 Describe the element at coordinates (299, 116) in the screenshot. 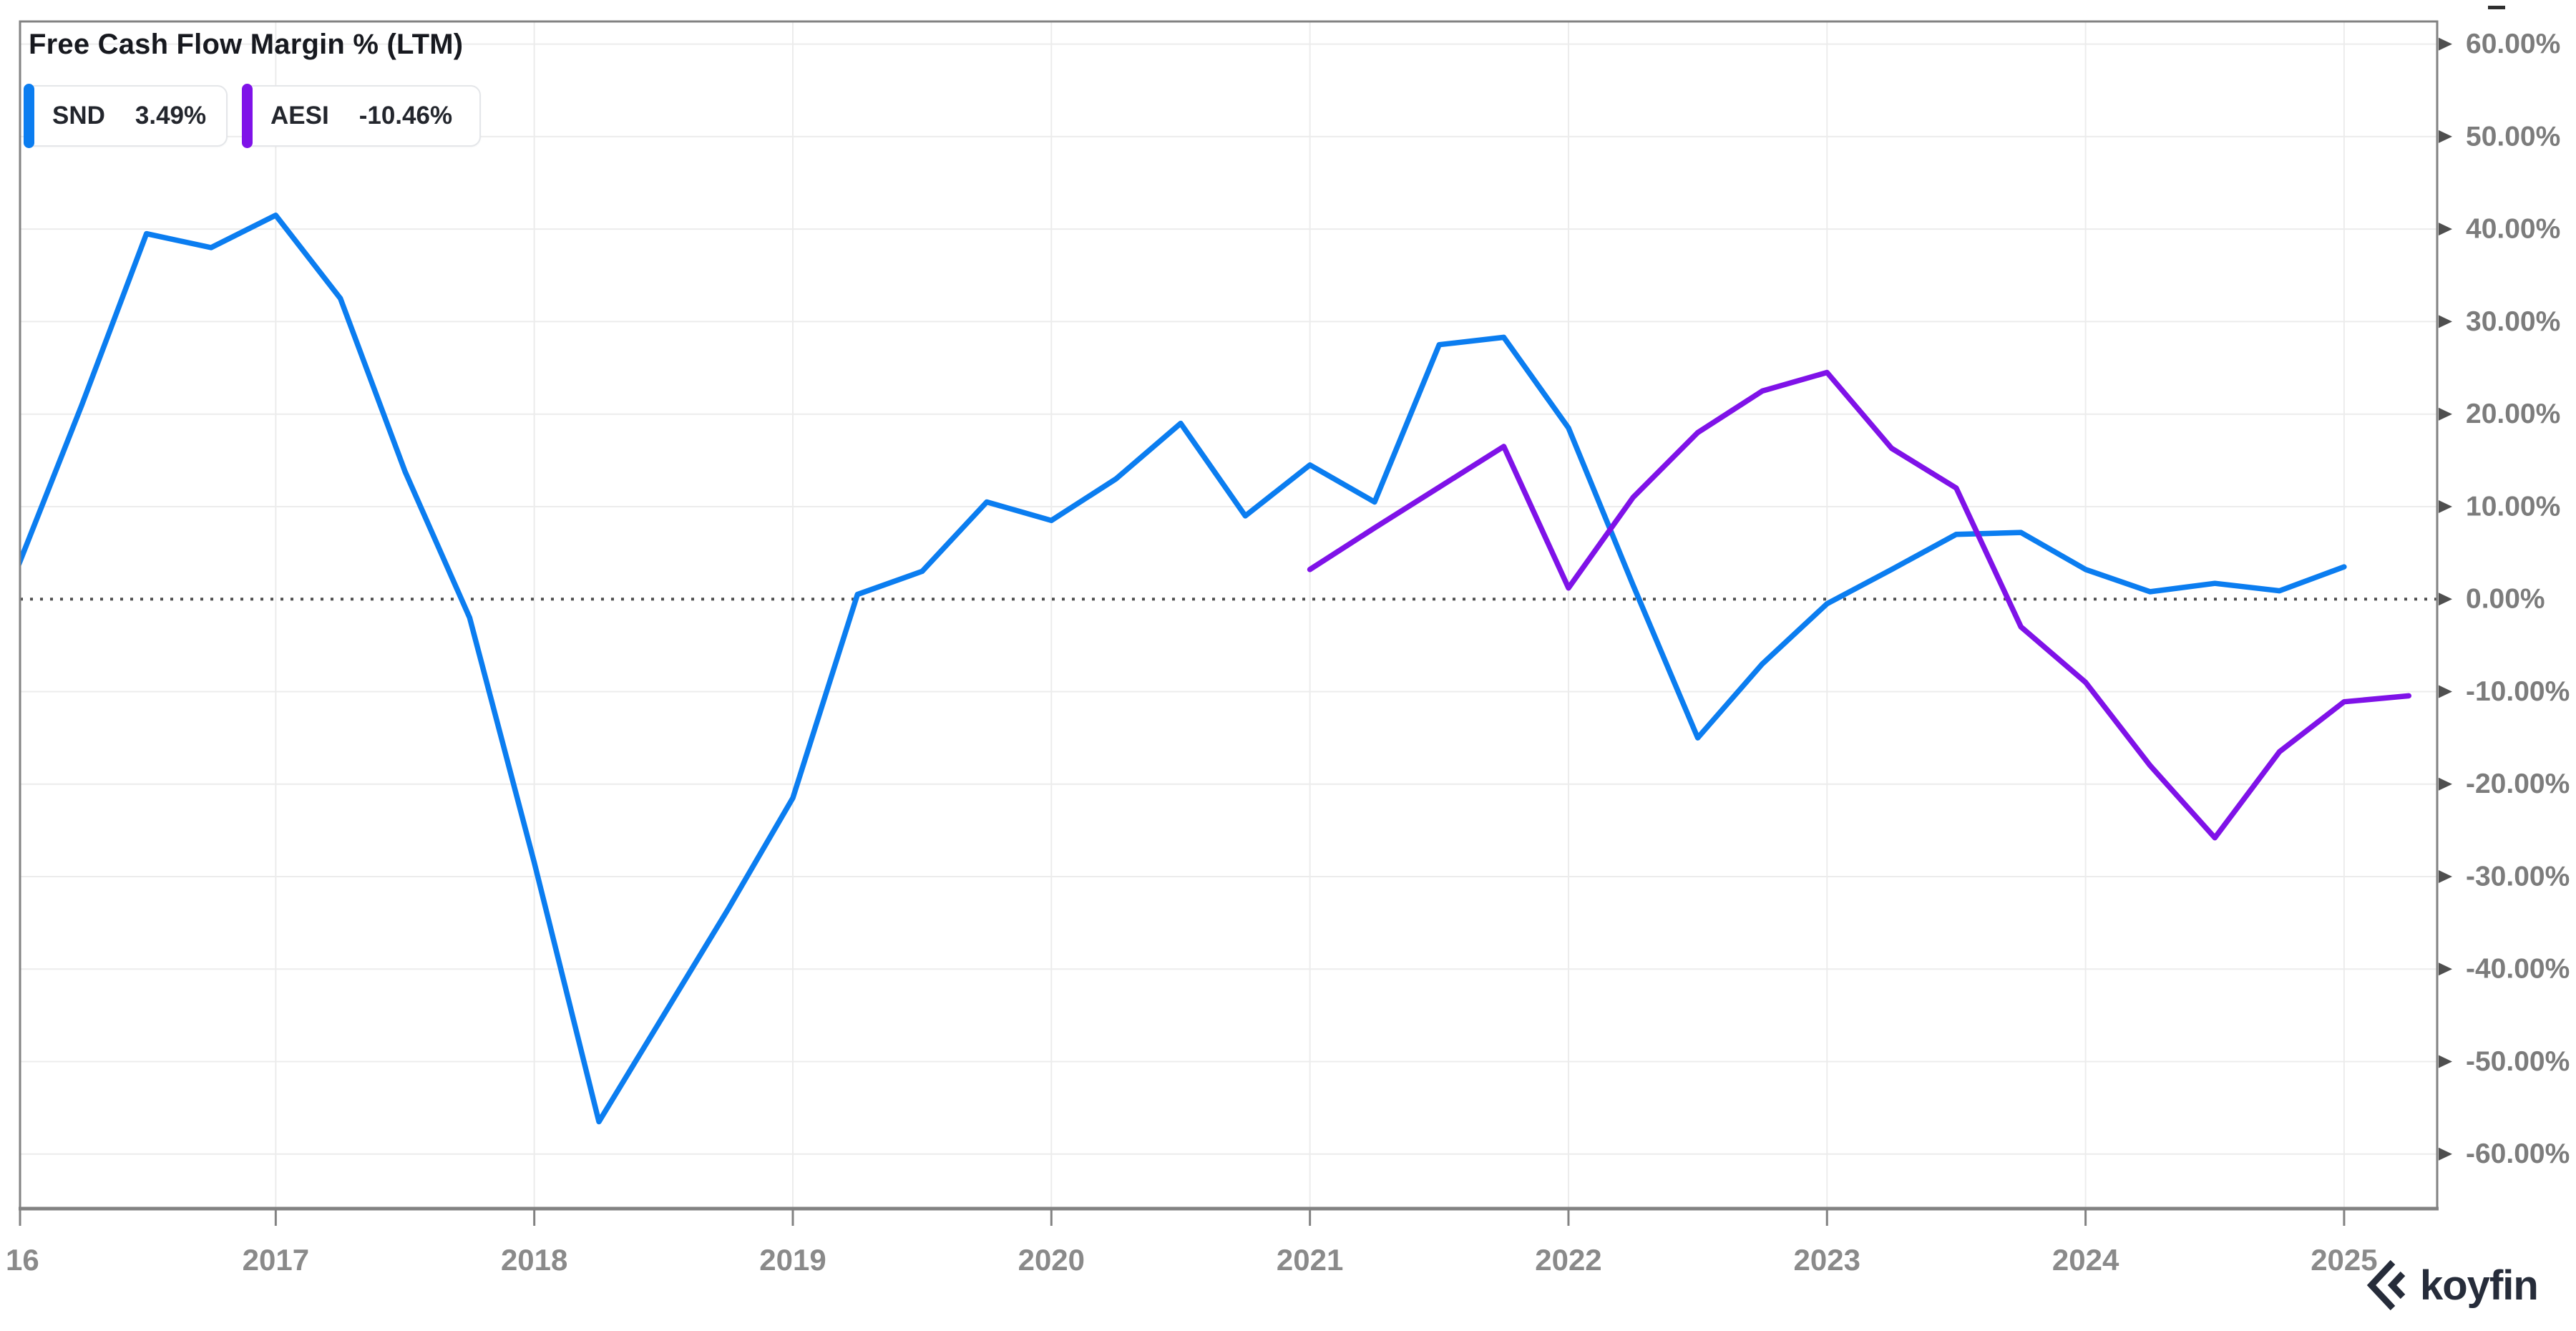

I see `aesi-ticker-label: AESI` at that location.